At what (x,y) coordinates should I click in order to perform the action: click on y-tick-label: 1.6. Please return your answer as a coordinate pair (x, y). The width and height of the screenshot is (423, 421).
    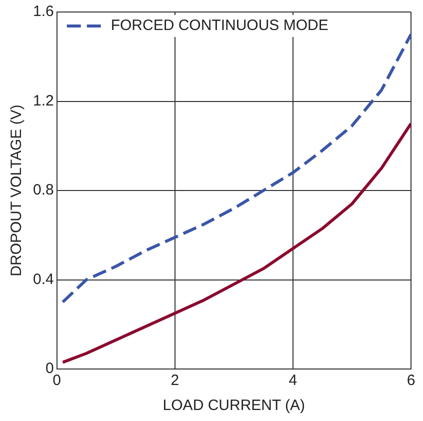
    Looking at the image, I should click on (43, 11).